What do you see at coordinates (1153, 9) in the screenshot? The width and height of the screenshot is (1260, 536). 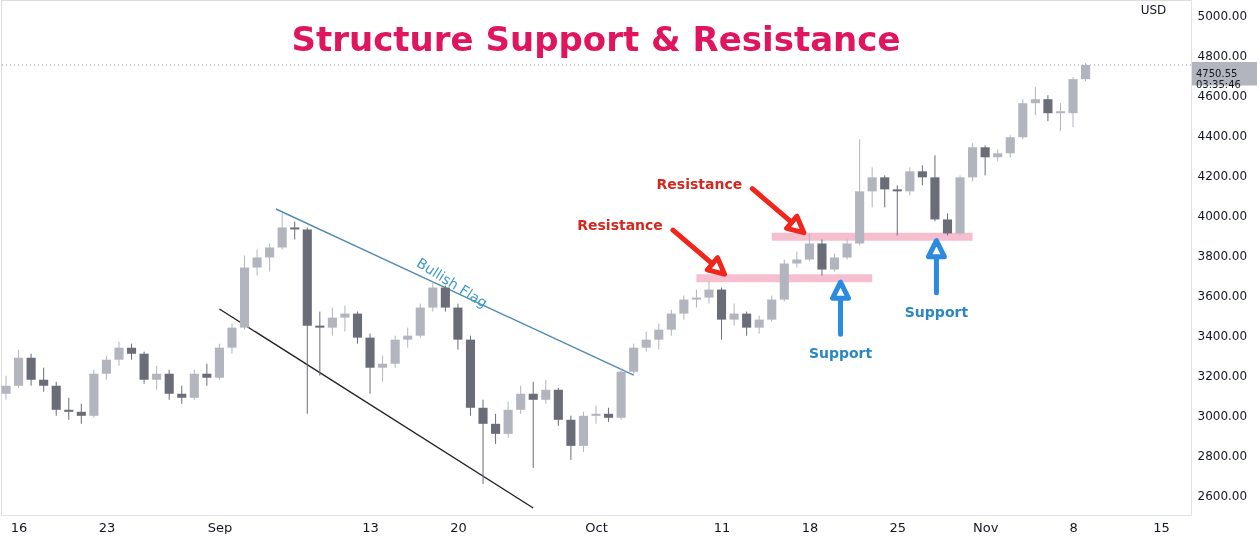 I see `y-axis-title: USD` at bounding box center [1153, 9].